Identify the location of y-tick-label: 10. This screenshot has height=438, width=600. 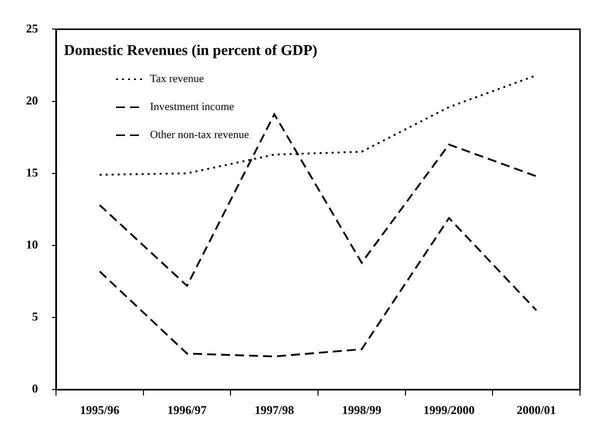
(32, 245).